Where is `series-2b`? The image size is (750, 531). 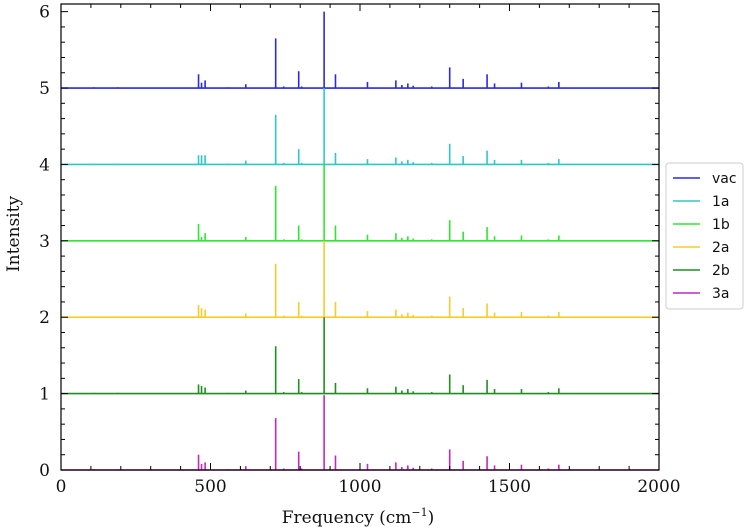 series-2b is located at coordinates (360, 356).